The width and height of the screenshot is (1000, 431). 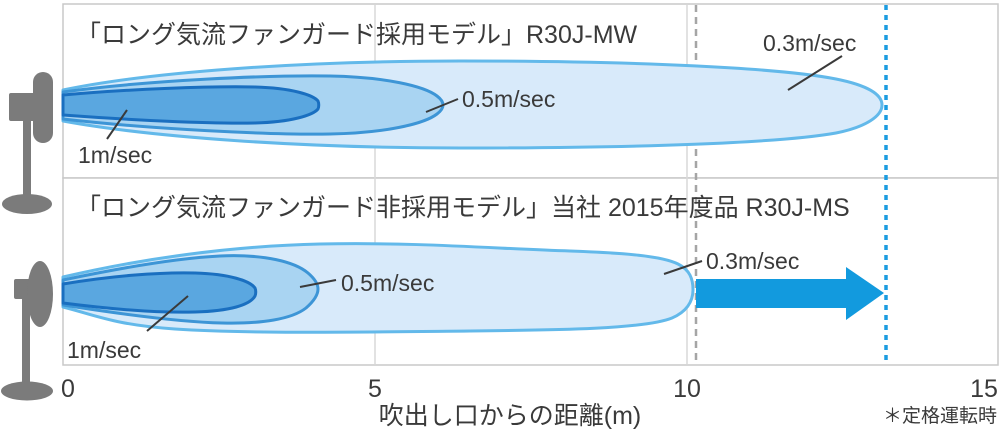 I want to click on contour-bottom-1msec, so click(x=159, y=292).